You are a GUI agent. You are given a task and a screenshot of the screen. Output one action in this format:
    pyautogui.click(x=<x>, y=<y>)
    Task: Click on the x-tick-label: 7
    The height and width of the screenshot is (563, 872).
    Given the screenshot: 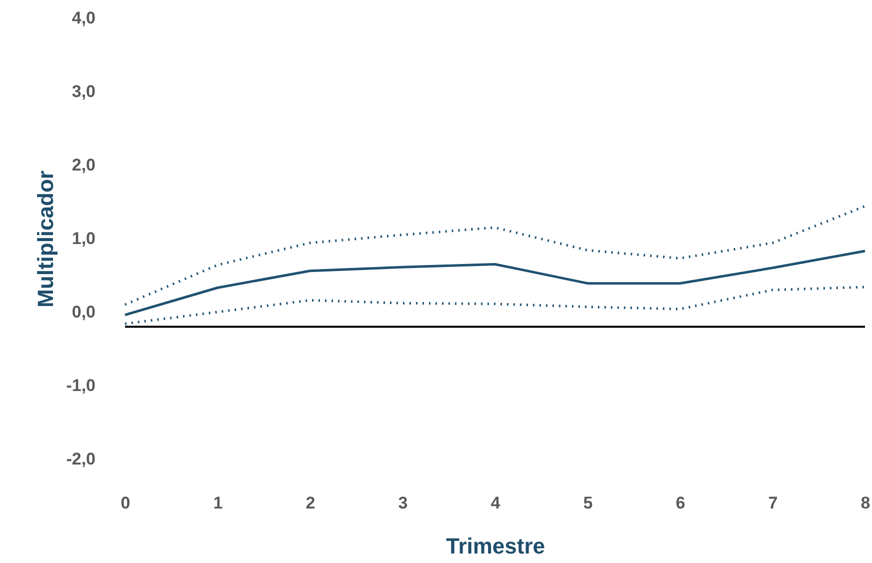 What is the action you would take?
    pyautogui.click(x=773, y=503)
    